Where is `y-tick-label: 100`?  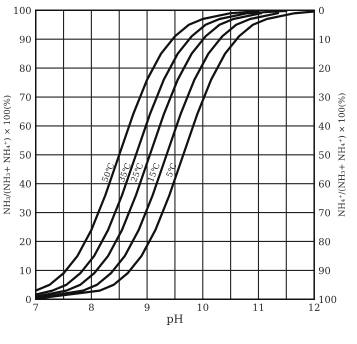
y-tick-label: 100 is located at coordinates (22, 10).